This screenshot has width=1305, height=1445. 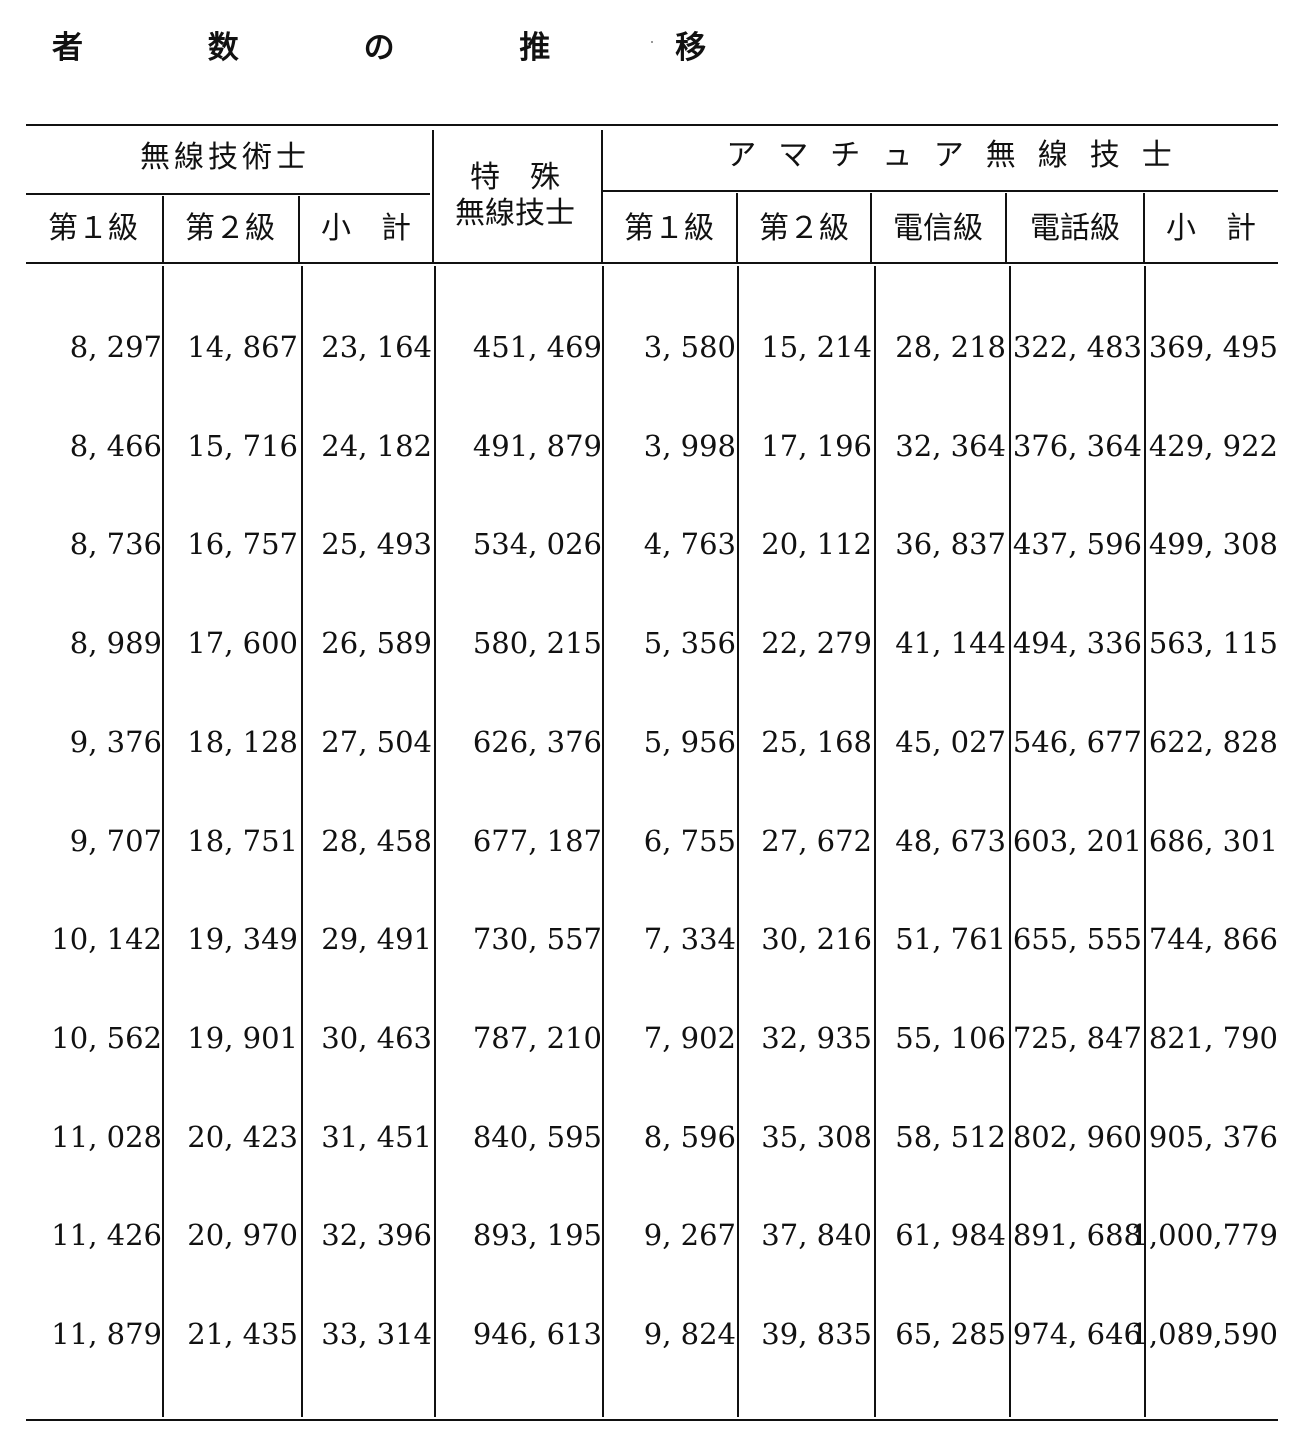 What do you see at coordinates (1213, 1038) in the screenshot?
I see `cell-am-subtotal: 821, 790` at bounding box center [1213, 1038].